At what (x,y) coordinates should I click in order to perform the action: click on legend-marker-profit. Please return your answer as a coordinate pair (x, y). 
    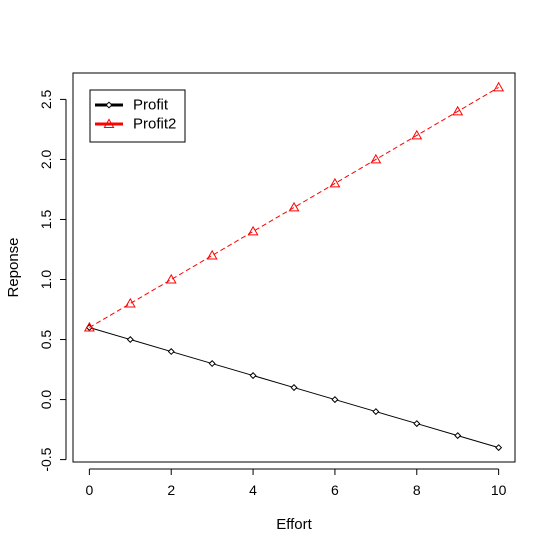
    Looking at the image, I should click on (109, 105).